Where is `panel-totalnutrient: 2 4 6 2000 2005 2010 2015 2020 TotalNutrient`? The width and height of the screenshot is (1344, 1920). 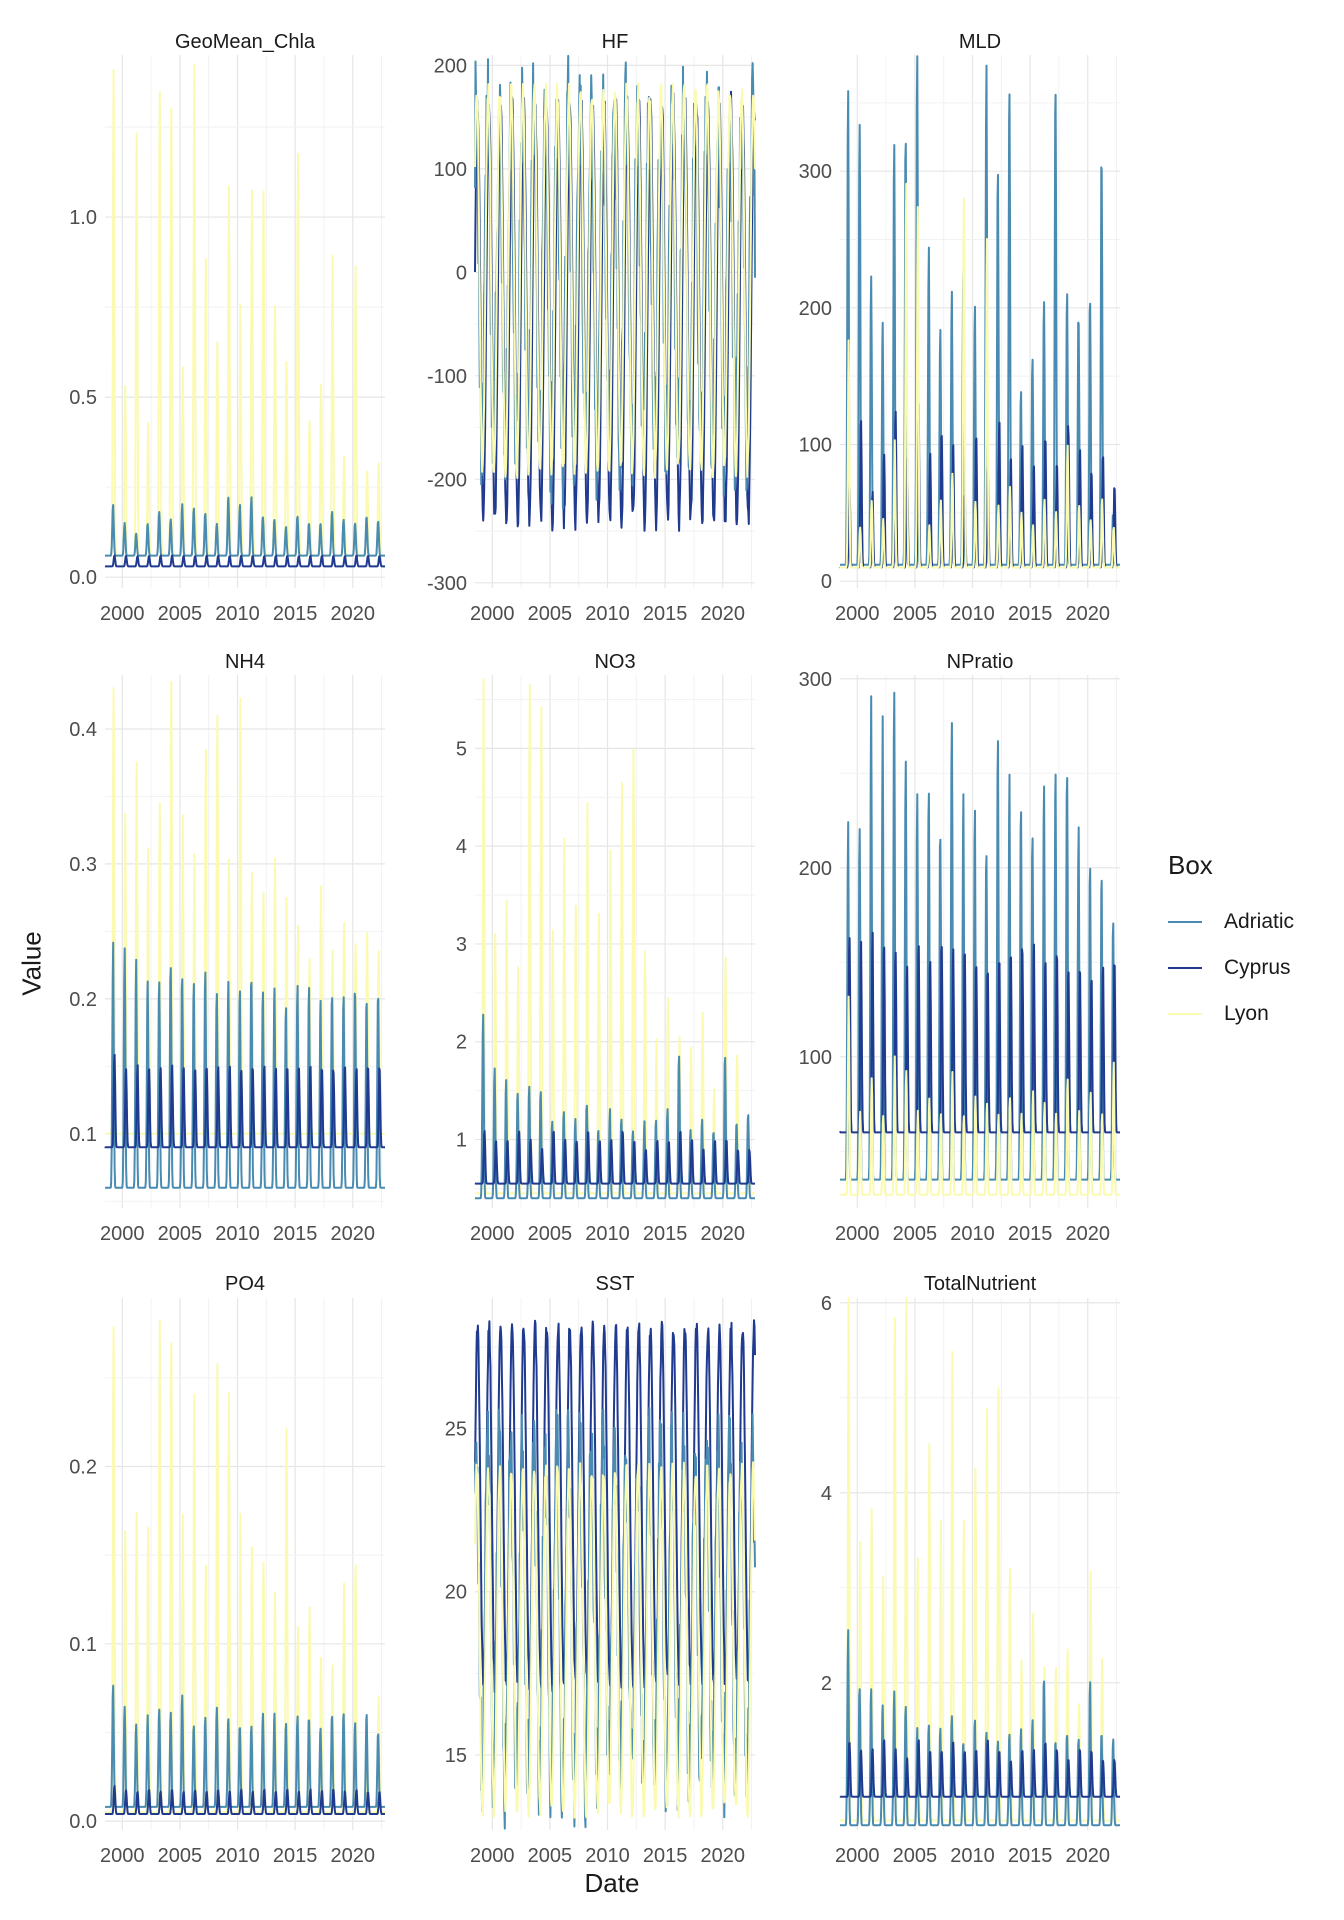 panel-totalnutrient: 2 4 6 2000 2005 2010 2015 2020 TotalNutrient is located at coordinates (971, 1570).